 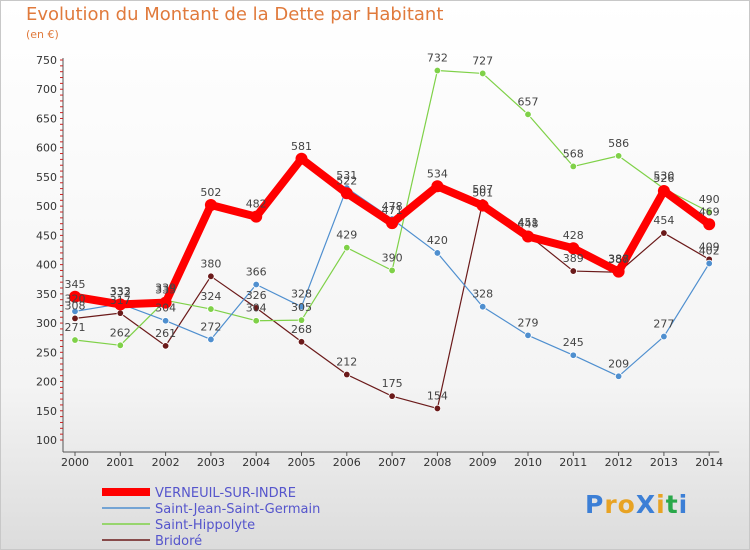 What do you see at coordinates (618, 143) in the screenshot?
I see `data-label: 586` at bounding box center [618, 143].